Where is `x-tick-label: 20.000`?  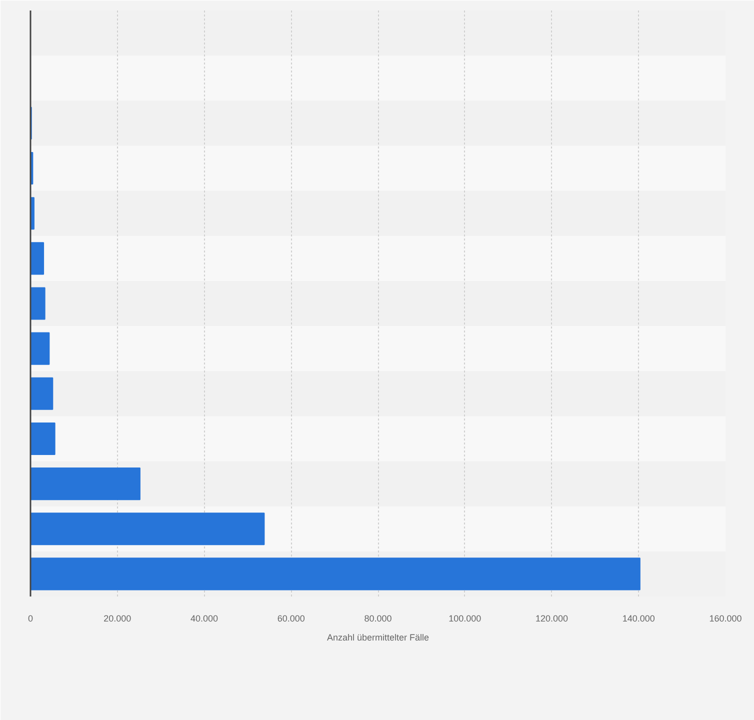
x-tick-label: 20.000 is located at coordinates (118, 619).